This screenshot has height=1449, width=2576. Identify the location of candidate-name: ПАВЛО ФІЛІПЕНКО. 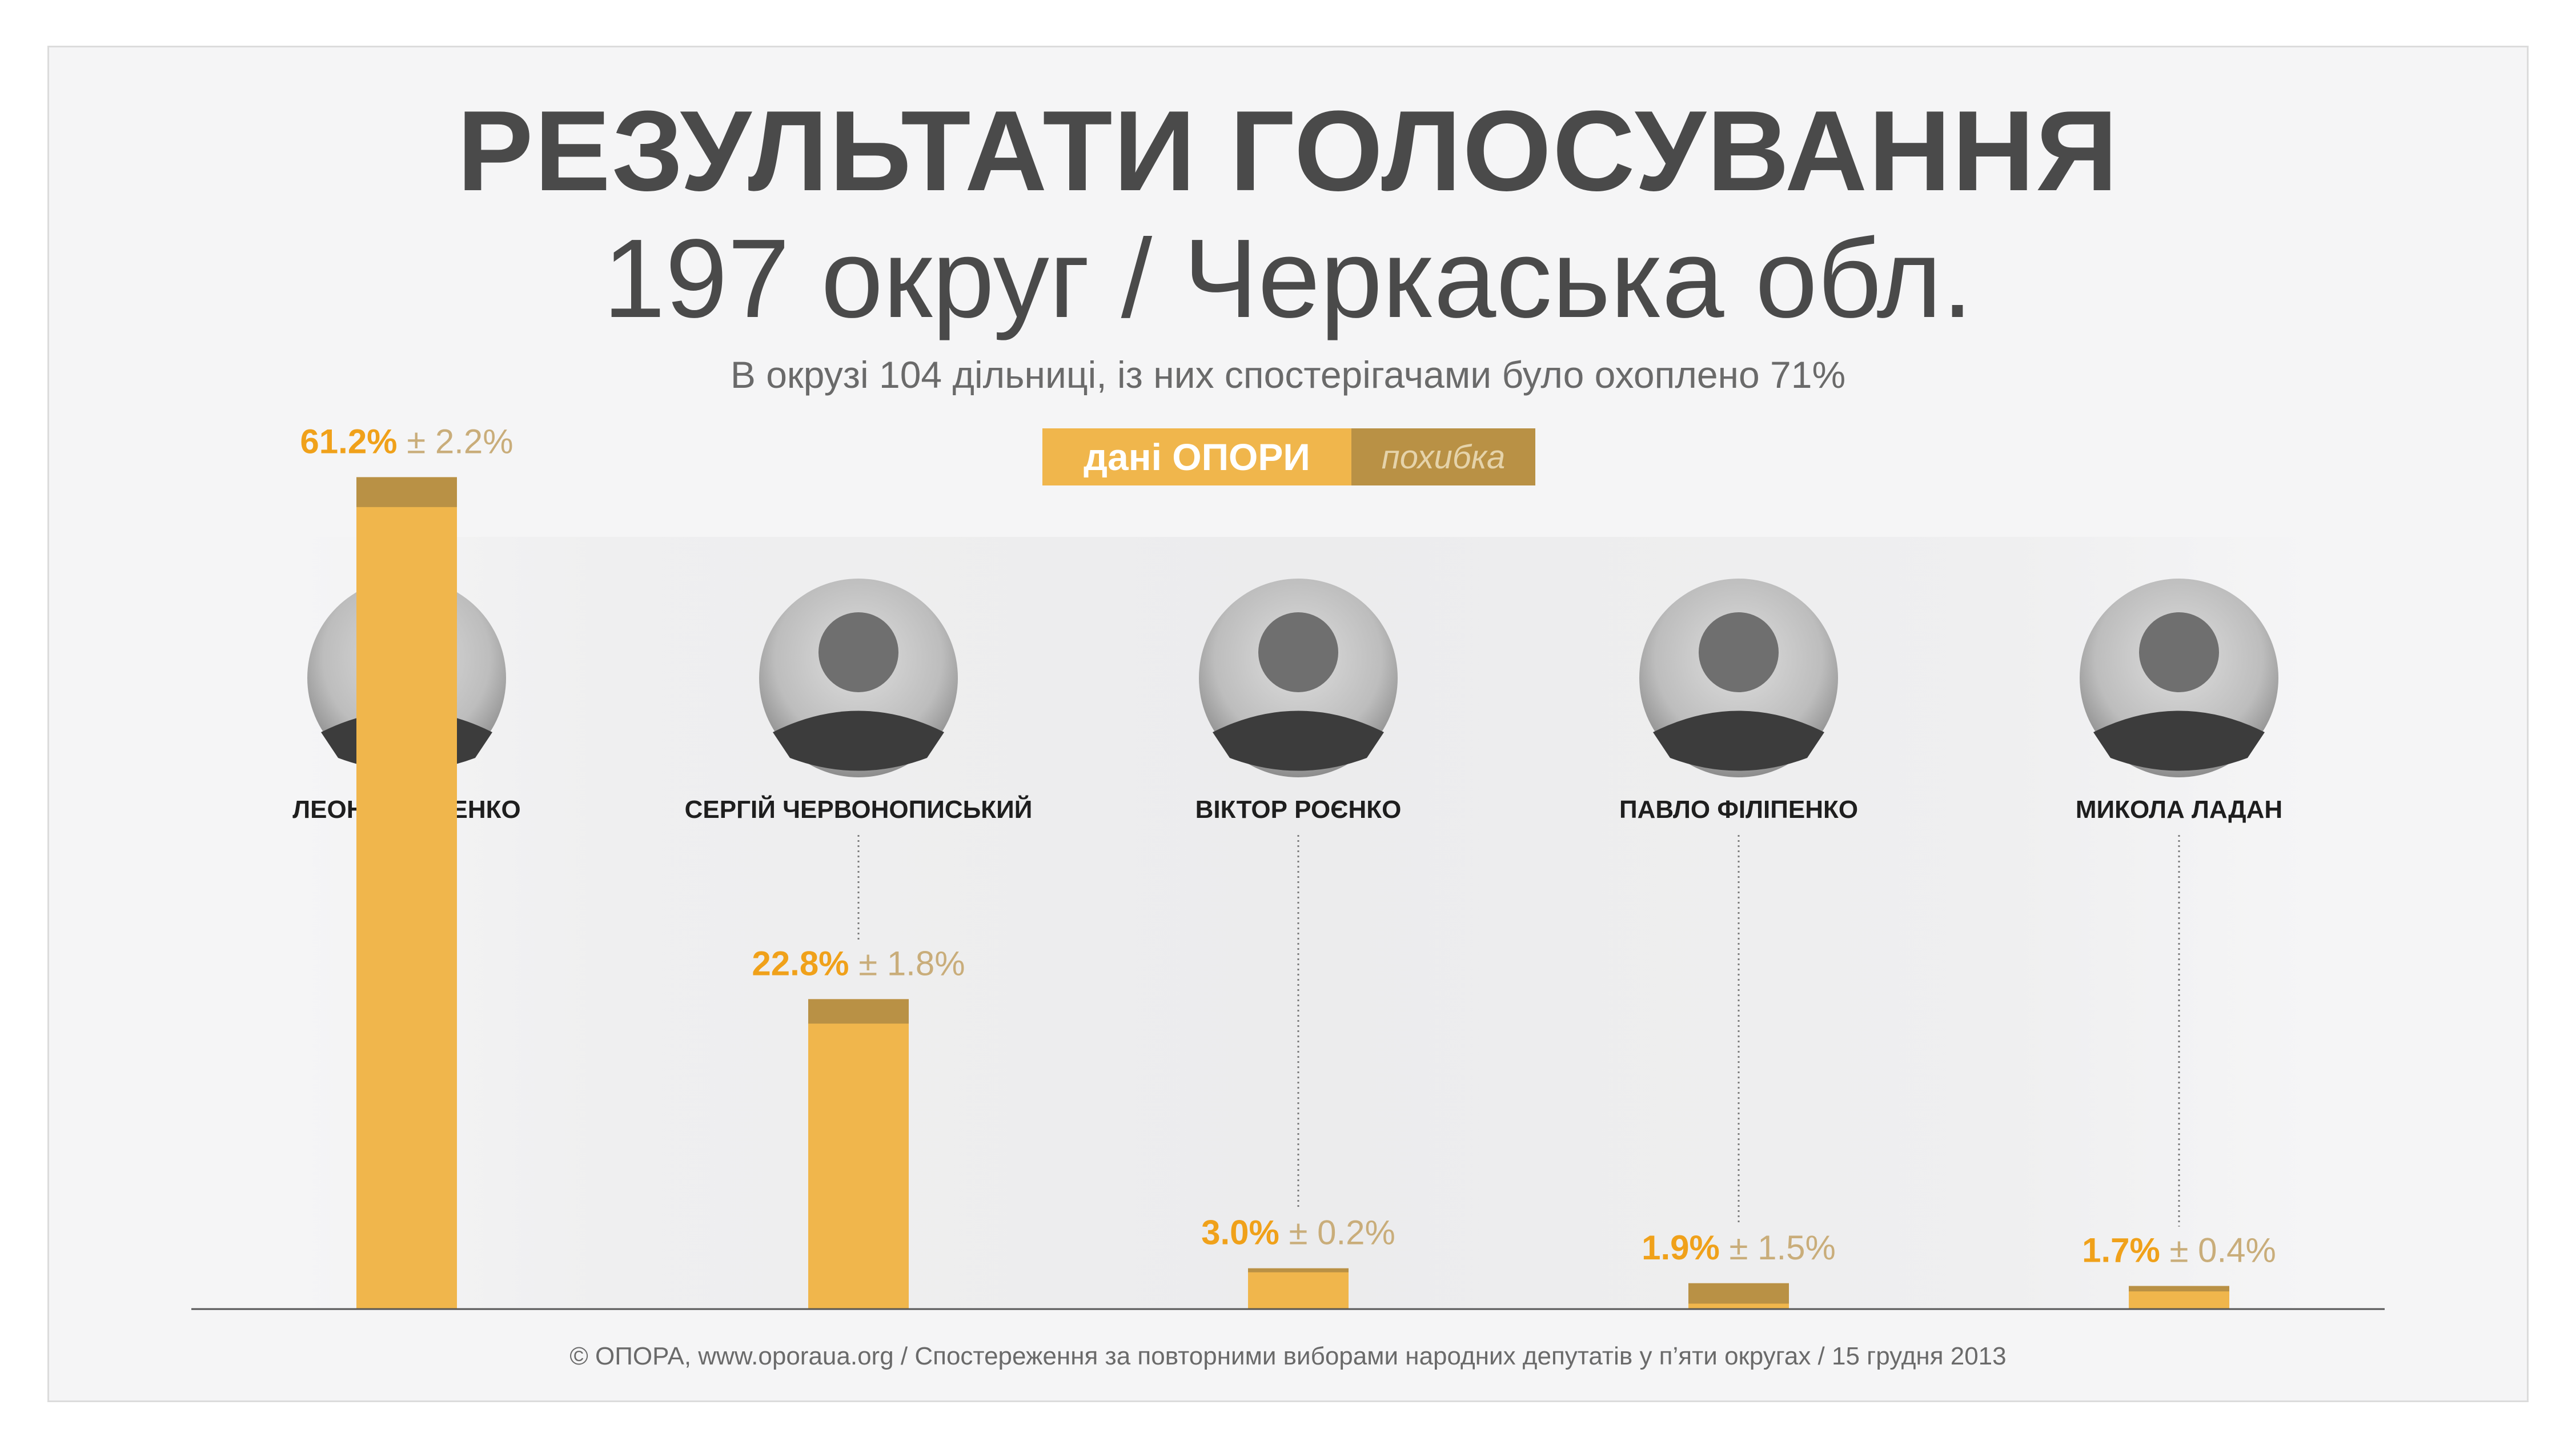
(1738, 810).